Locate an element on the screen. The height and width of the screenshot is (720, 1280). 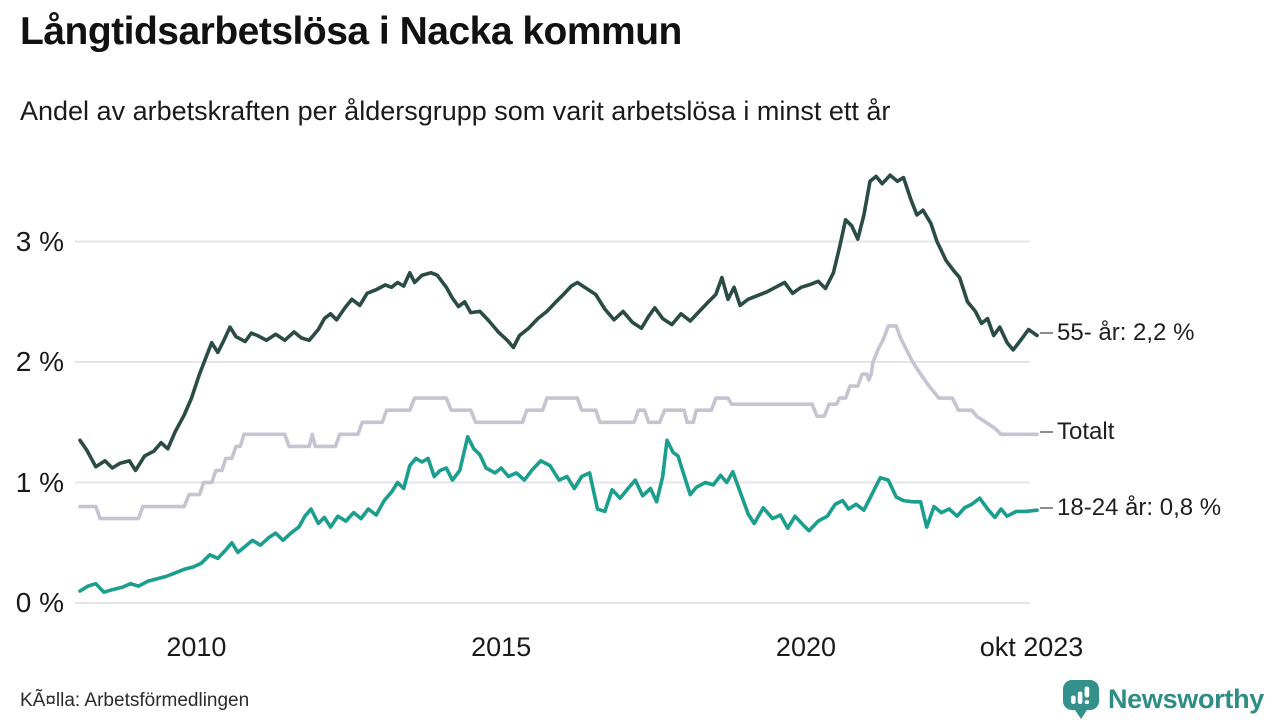
series-end-label-text: Totalt is located at coordinates (1086, 432).